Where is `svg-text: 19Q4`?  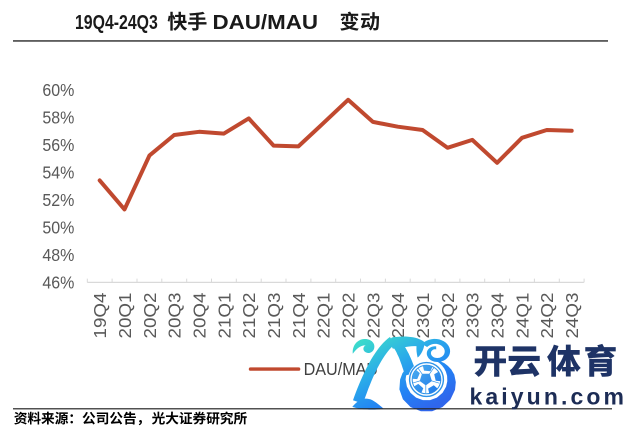 svg-text: 19Q4 is located at coordinates (100, 315).